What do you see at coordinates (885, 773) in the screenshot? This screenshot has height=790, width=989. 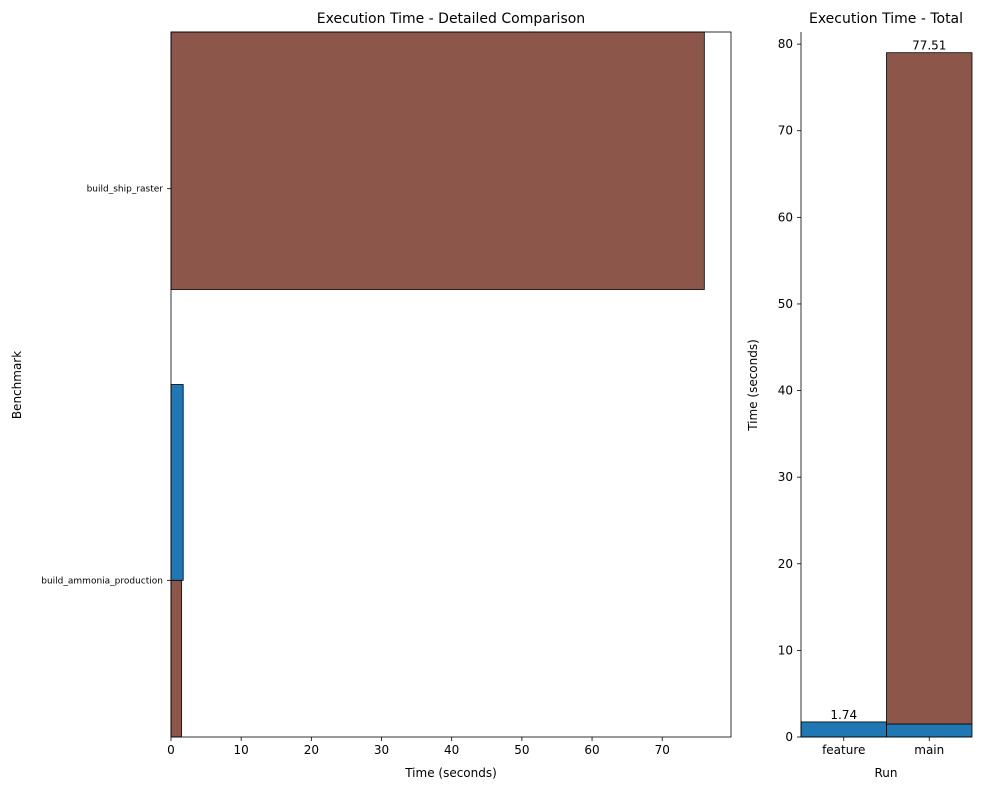 I see `right-x-axis-label: Run` at bounding box center [885, 773].